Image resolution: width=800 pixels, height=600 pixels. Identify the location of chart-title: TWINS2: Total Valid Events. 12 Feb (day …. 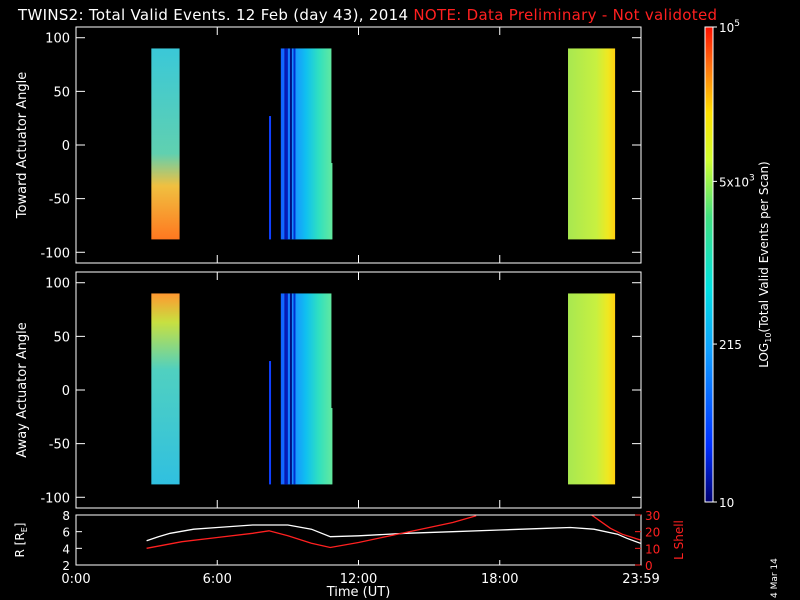
(367, 15).